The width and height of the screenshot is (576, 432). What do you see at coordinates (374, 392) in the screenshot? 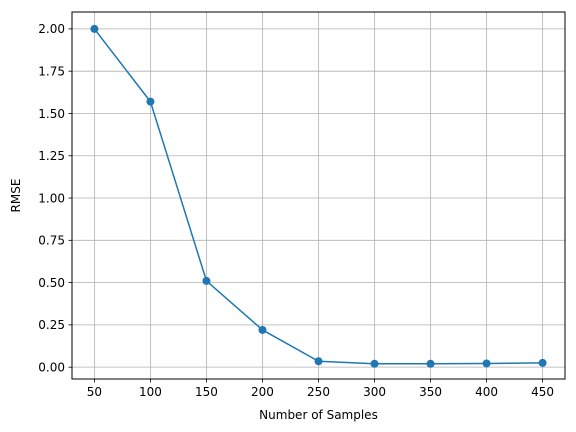
I see `x-tick-label: 300` at bounding box center [374, 392].